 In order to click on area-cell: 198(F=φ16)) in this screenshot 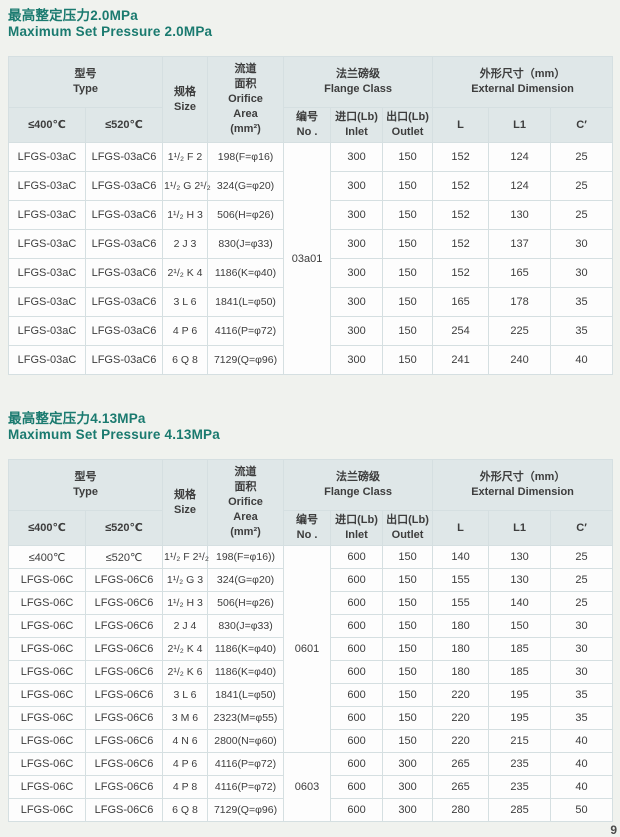, I will do `click(246, 557)`.